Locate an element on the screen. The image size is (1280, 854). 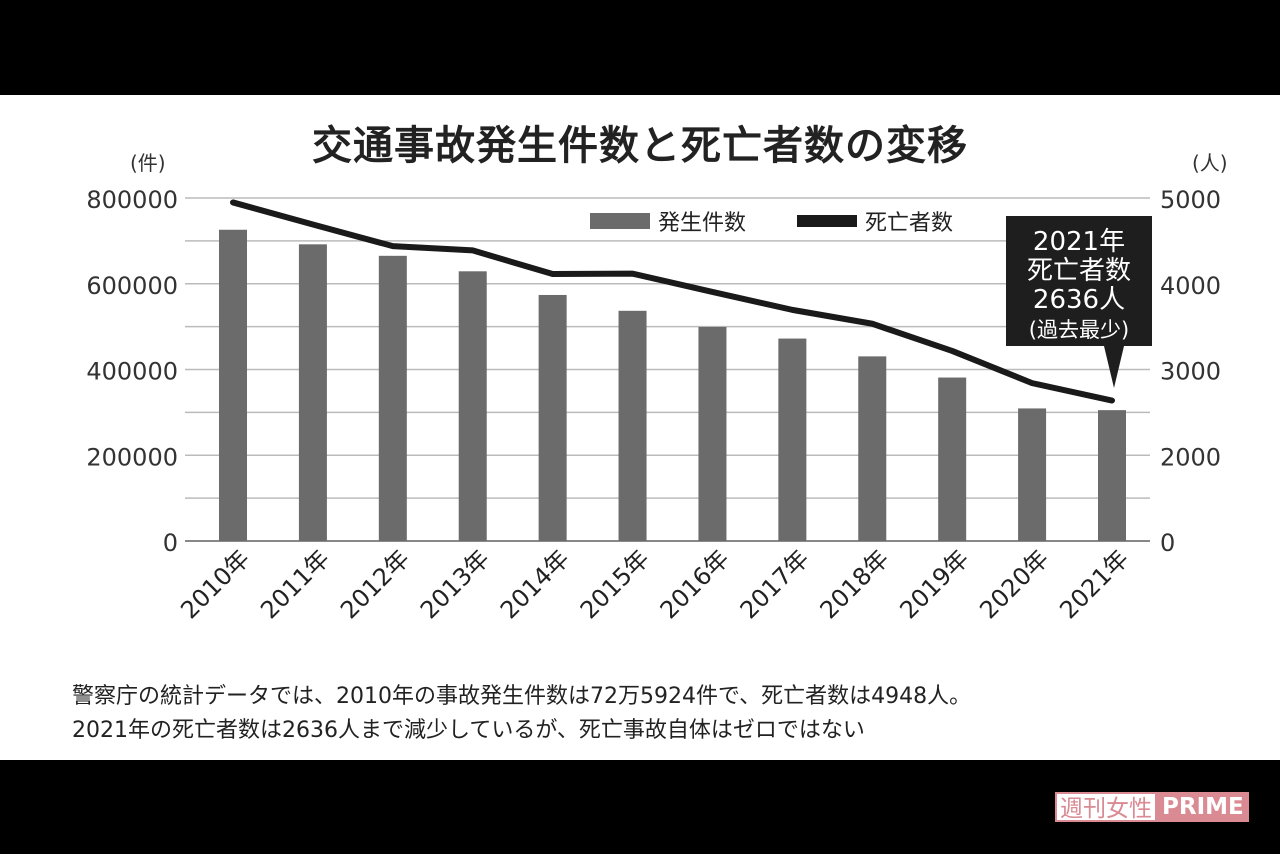
left-tick-label: 600000 is located at coordinates (132, 286).